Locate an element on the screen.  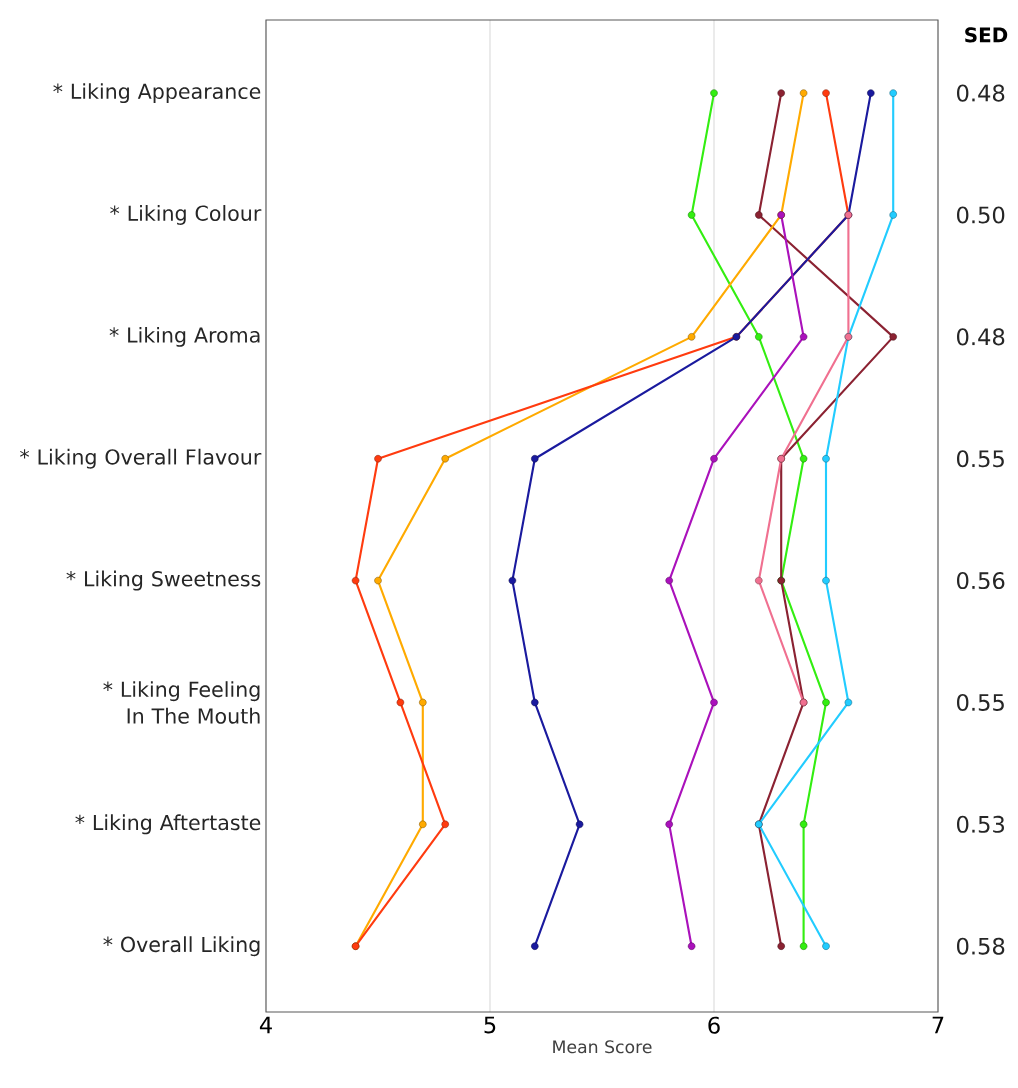
x-axis-title: Mean Score is located at coordinates (602, 1047).